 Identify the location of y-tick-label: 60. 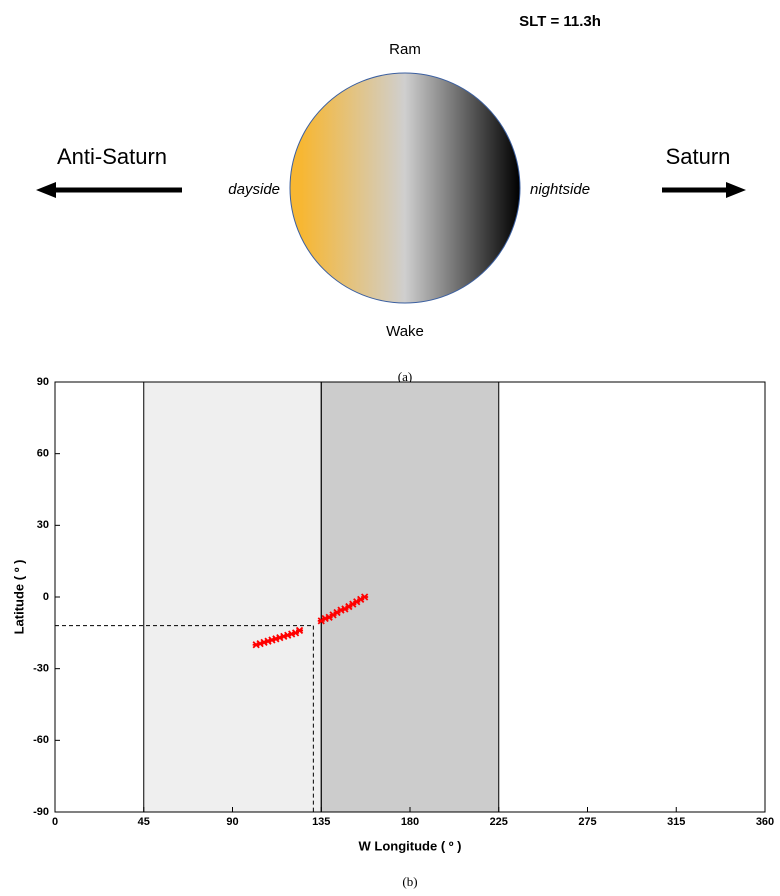
(43, 454).